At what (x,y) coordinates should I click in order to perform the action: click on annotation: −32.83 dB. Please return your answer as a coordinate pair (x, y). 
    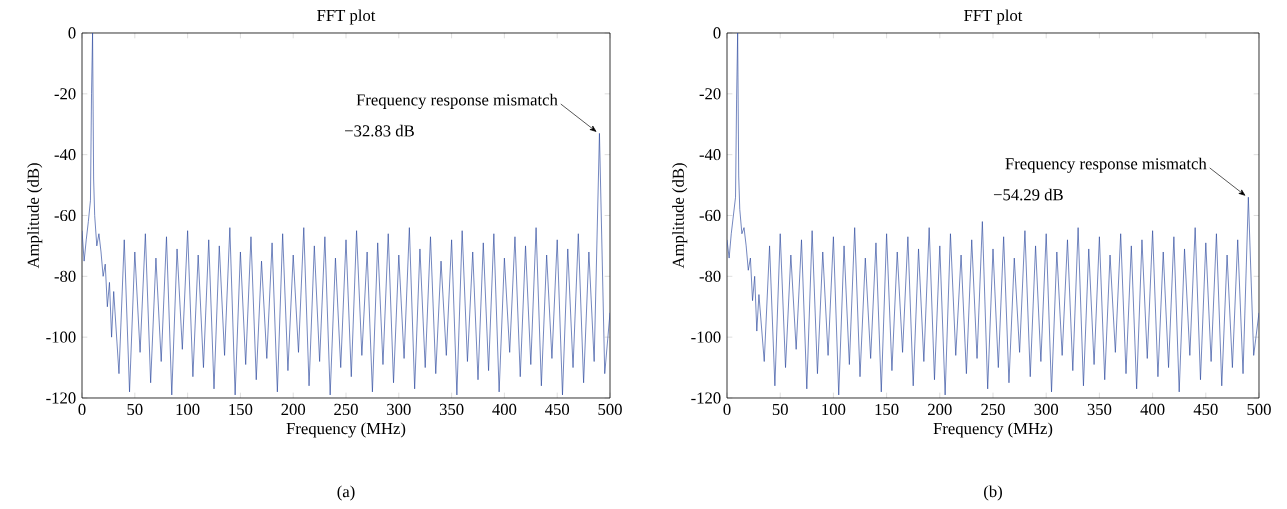
    Looking at the image, I should click on (379, 130).